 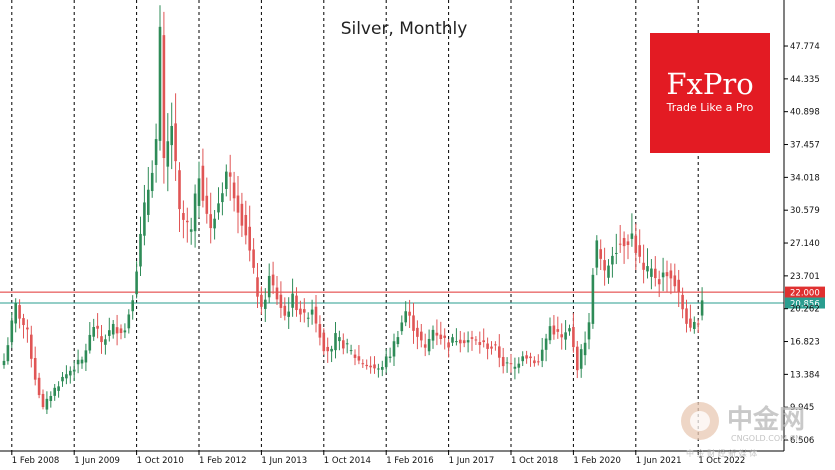 I want to click on y-tick-label: 30.579, so click(x=805, y=211).